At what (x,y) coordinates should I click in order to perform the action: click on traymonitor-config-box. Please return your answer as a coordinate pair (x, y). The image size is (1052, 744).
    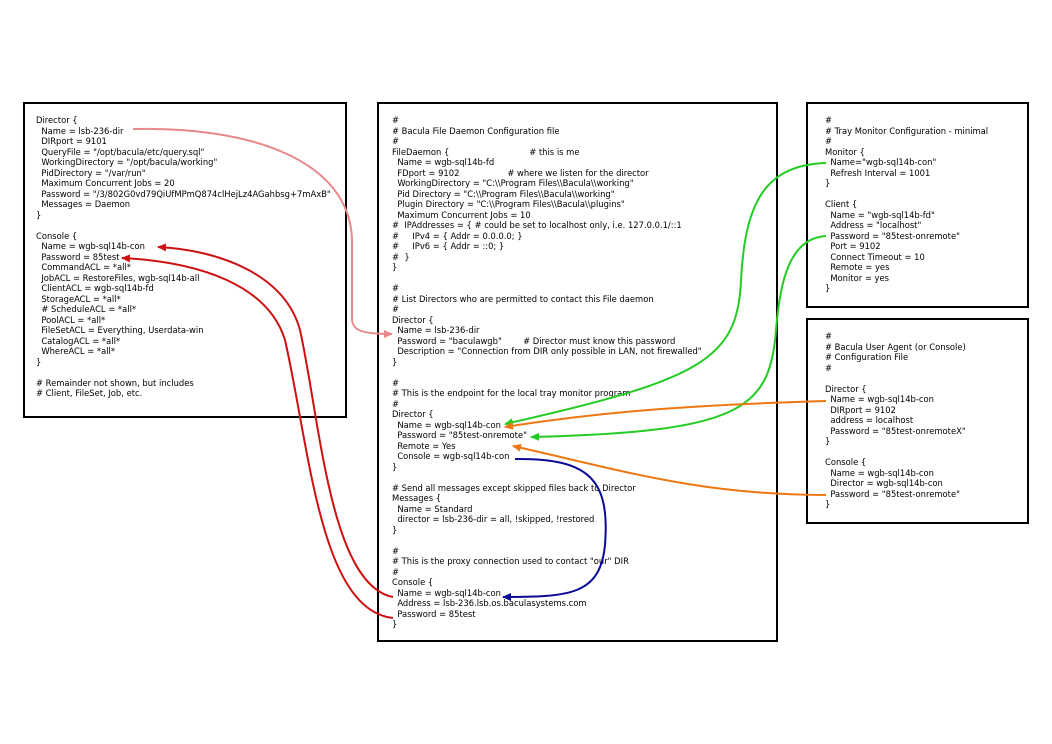
    Looking at the image, I should click on (917, 205).